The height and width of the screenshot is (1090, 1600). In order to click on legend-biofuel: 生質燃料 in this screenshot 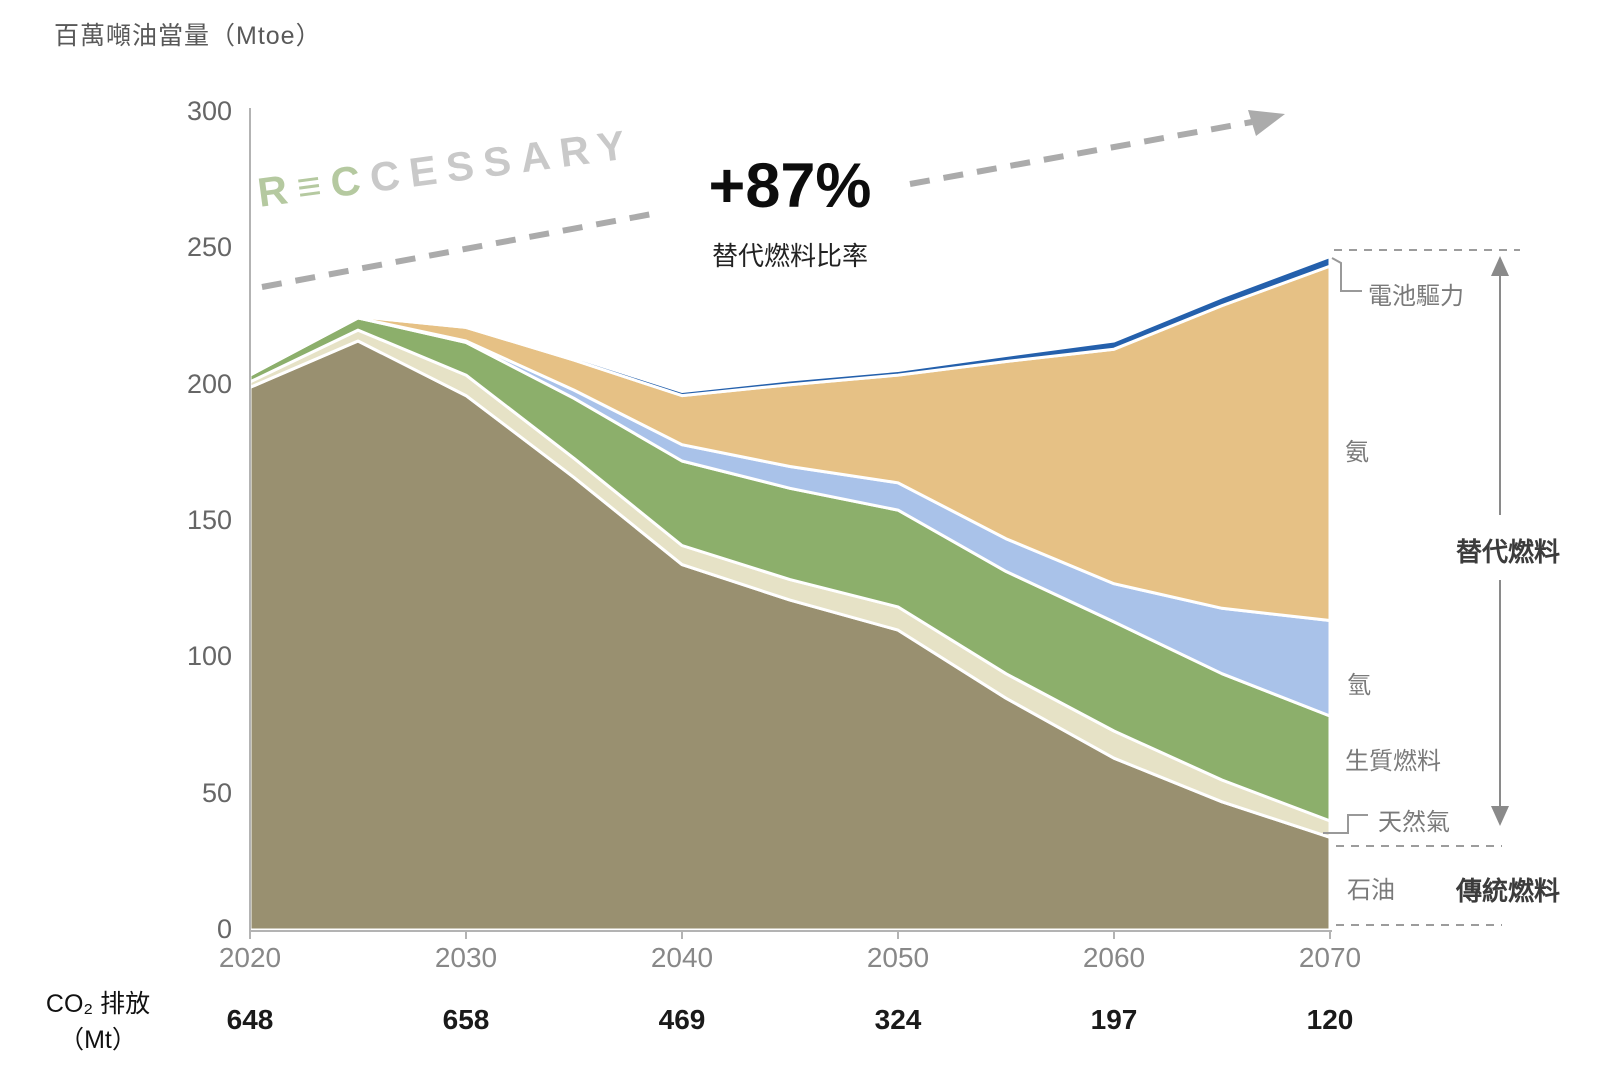, I will do `click(1393, 761)`.